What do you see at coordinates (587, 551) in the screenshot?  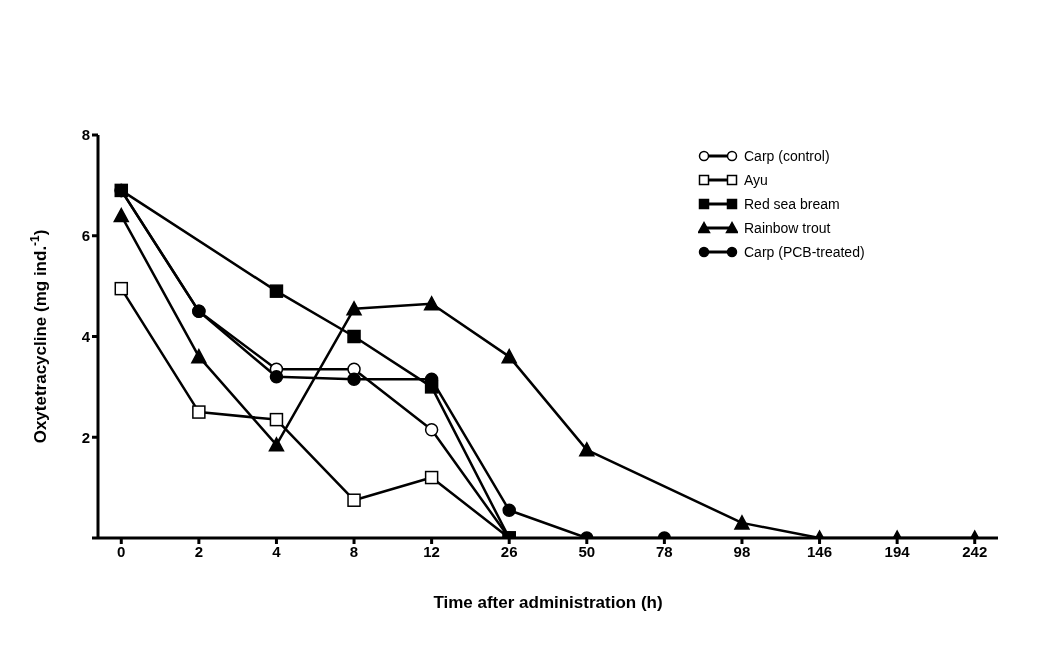 I see `x-tick-label: 50` at bounding box center [587, 551].